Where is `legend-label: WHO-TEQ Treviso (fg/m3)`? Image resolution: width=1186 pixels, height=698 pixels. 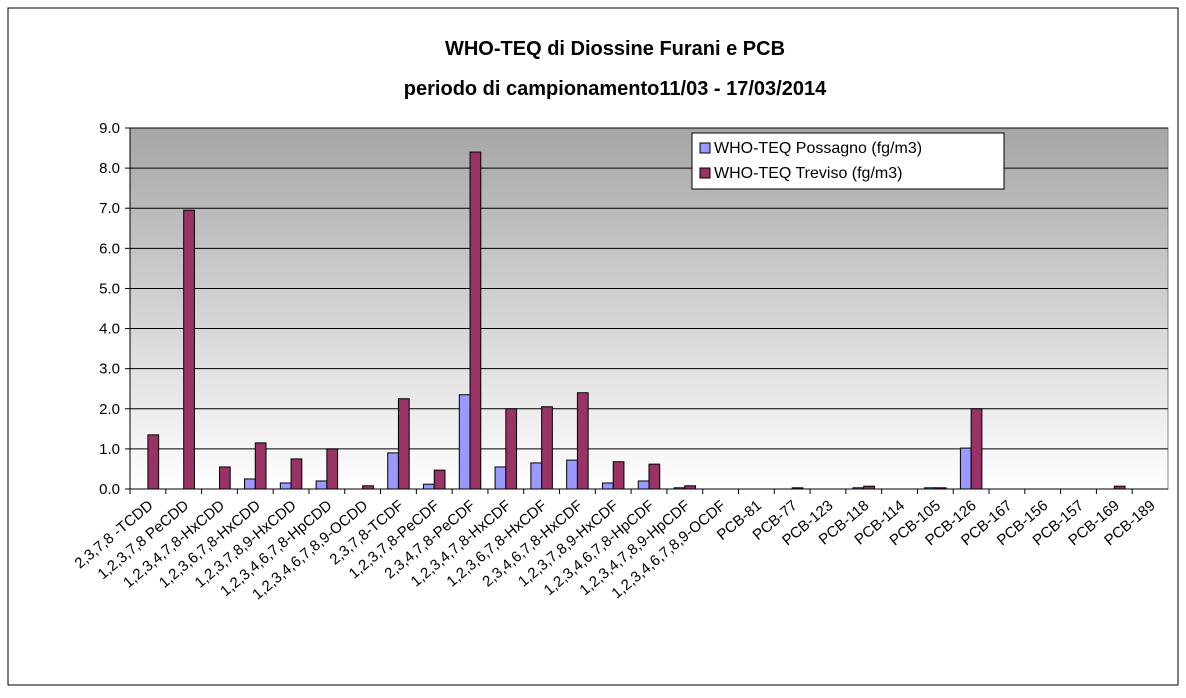 legend-label: WHO-TEQ Treviso (fg/m3) is located at coordinates (808, 173).